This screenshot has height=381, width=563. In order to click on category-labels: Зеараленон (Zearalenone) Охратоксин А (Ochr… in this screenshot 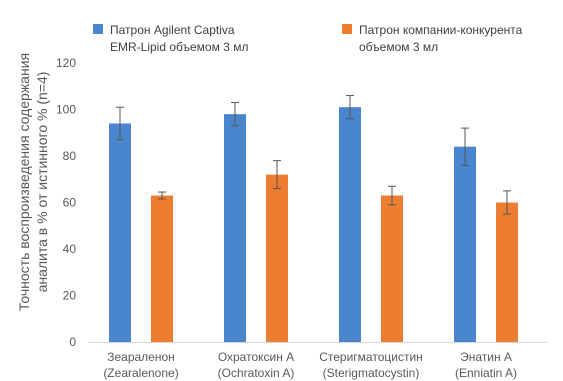, I will do `click(310, 365)`.